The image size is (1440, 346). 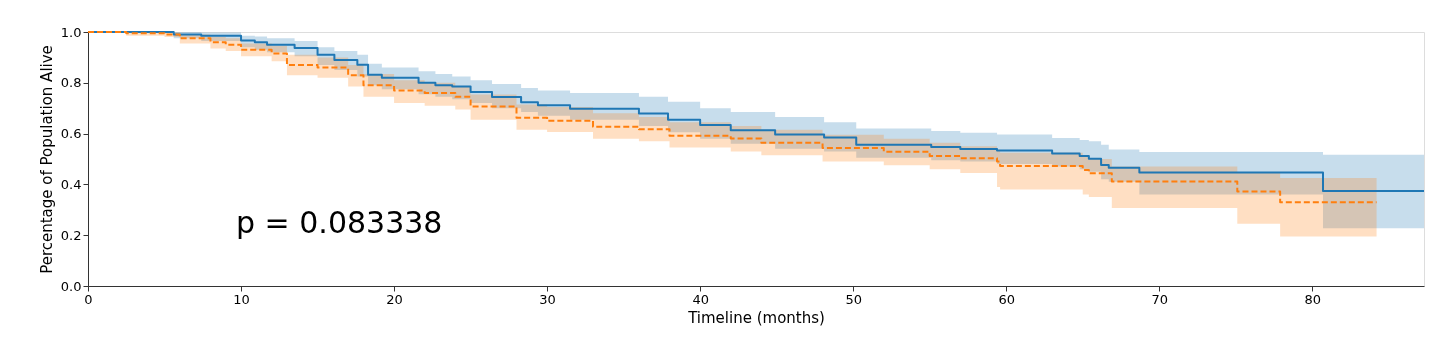 I want to click on x-tick-label: 60, so click(x=1006, y=299).